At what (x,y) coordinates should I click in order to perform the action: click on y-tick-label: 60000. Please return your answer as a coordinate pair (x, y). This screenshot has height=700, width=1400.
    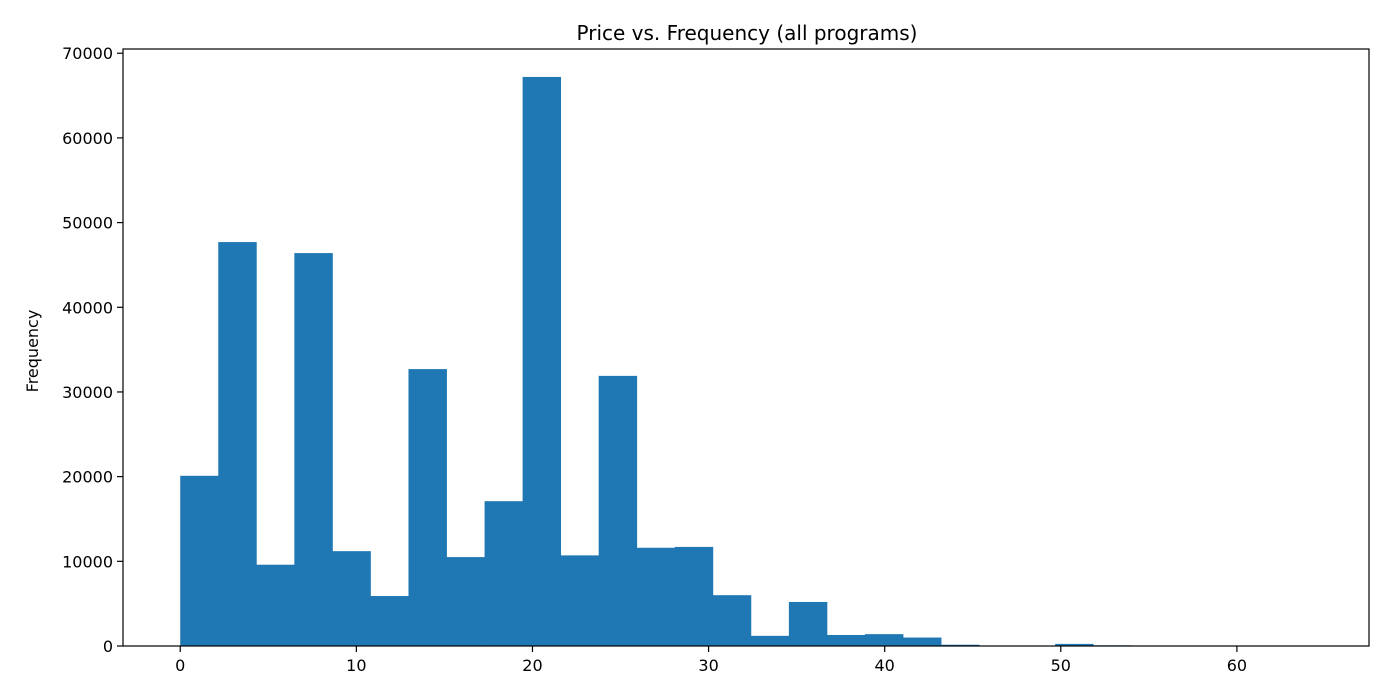
    Looking at the image, I should click on (87, 138).